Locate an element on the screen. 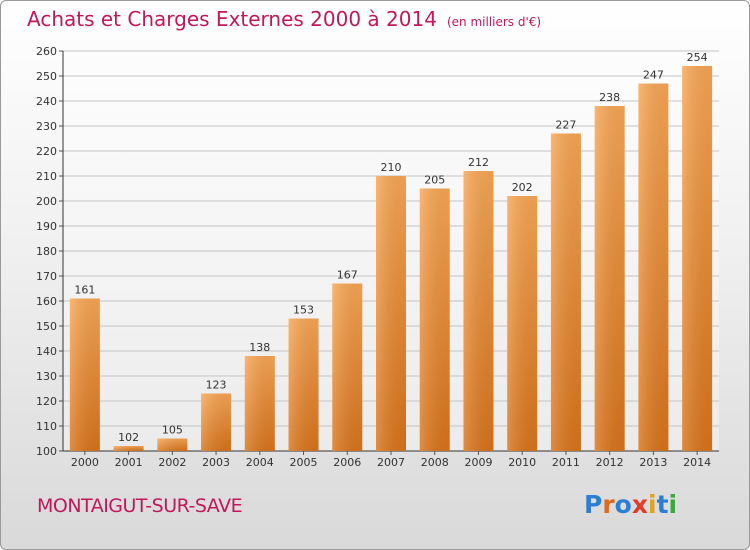 Image resolution: width=750 pixels, height=550 pixels. bar-value-label: 105 is located at coordinates (172, 430).